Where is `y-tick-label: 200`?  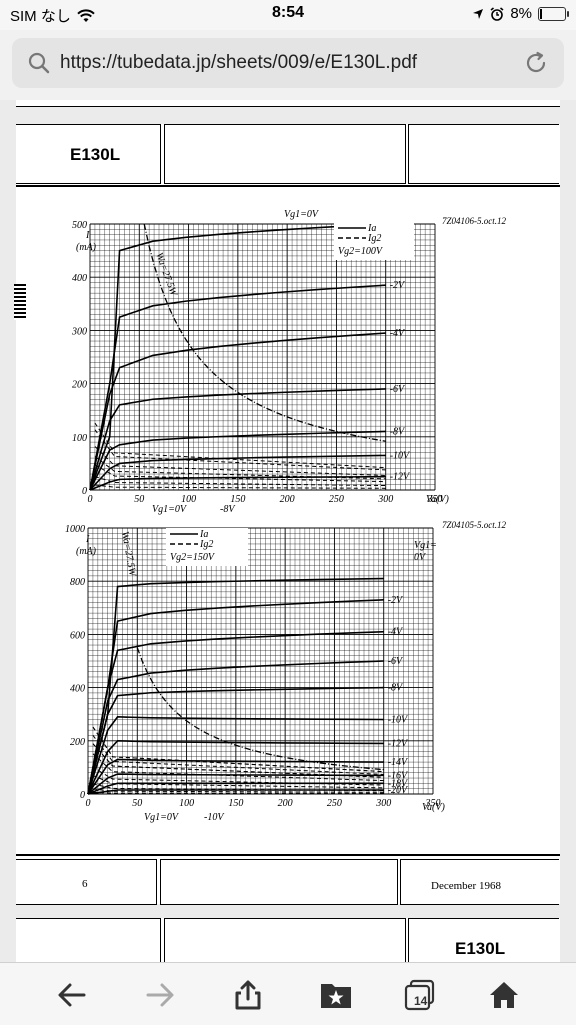
y-tick-label: 200 is located at coordinates (79, 385).